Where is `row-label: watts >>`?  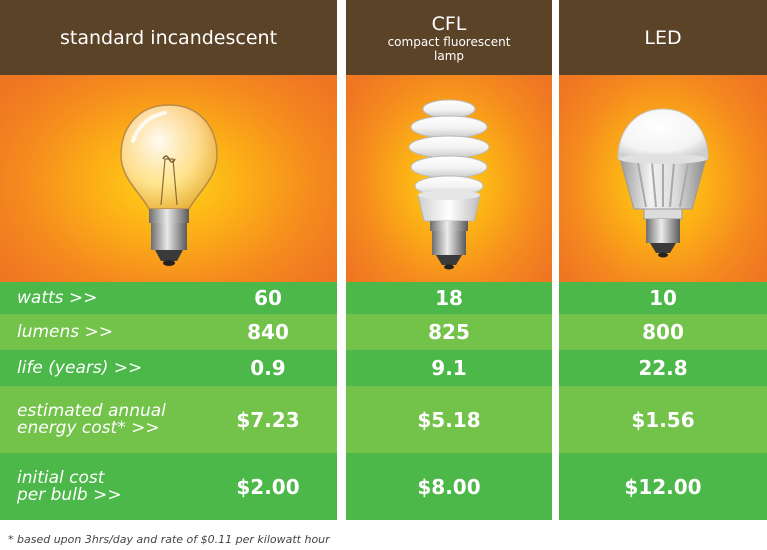
row-label: watts >> is located at coordinates (57, 297).